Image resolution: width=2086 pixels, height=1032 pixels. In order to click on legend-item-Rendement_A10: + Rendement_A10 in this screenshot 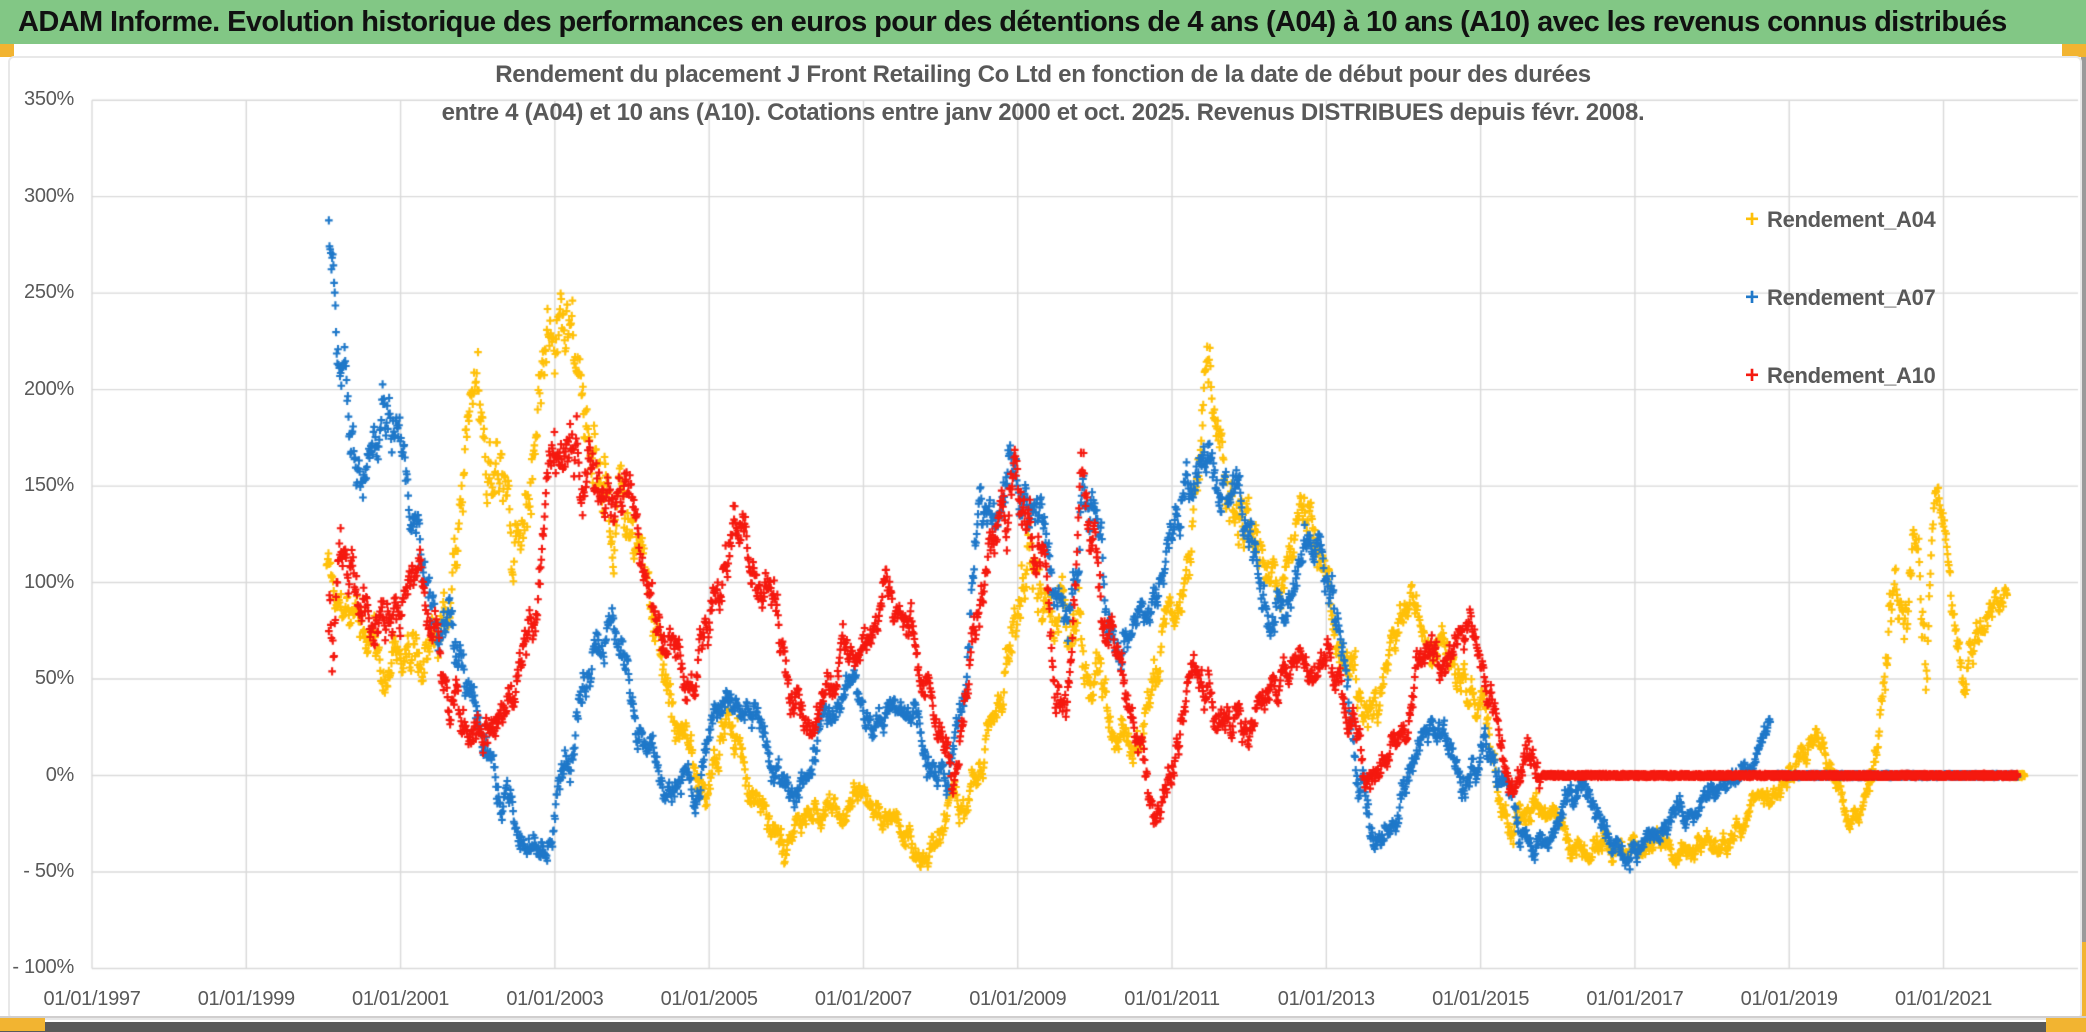, I will do `click(1840, 376)`.